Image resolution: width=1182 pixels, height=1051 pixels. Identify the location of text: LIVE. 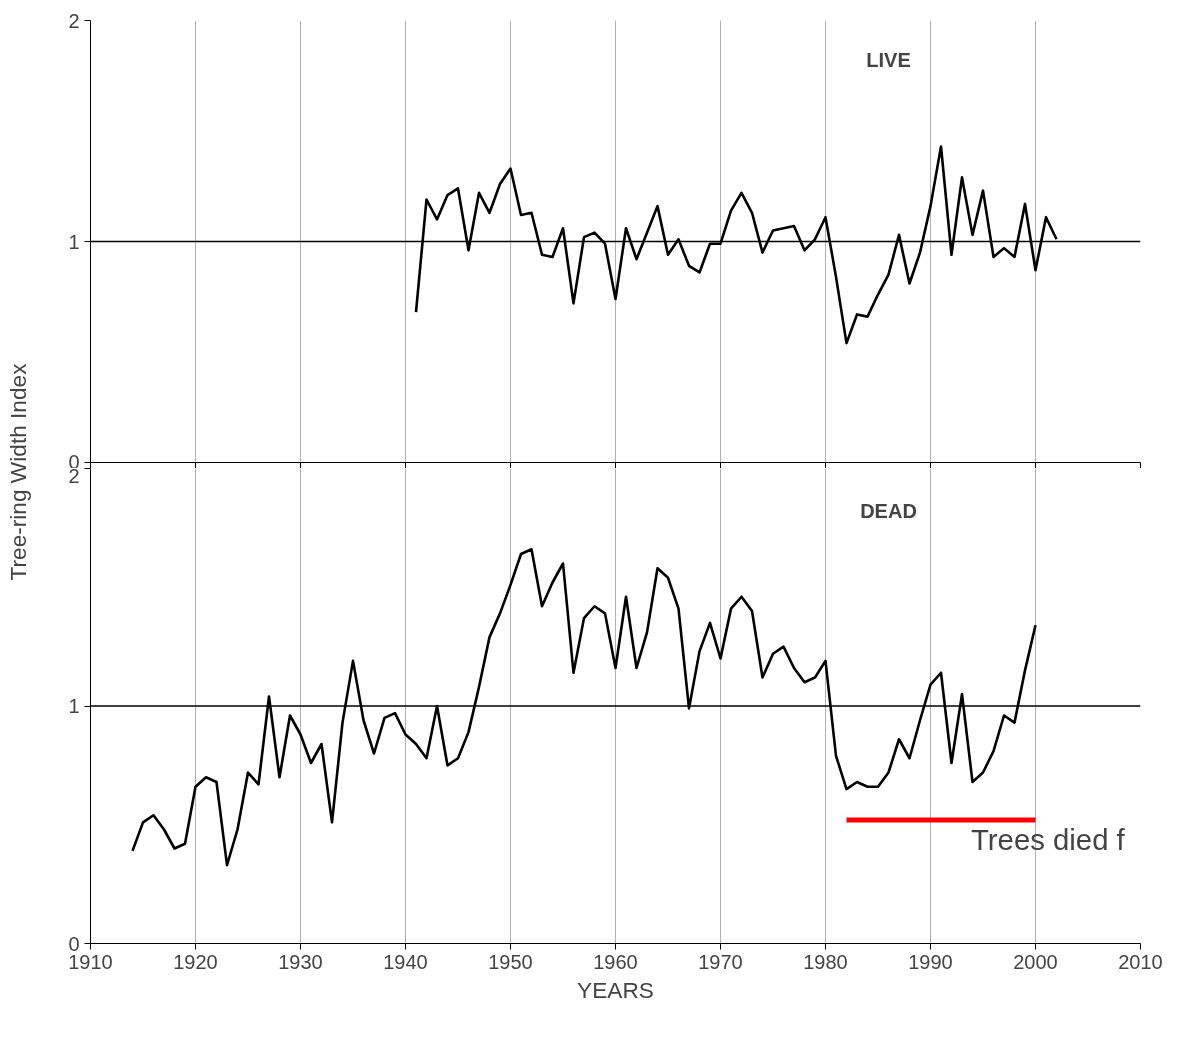
(888, 60).